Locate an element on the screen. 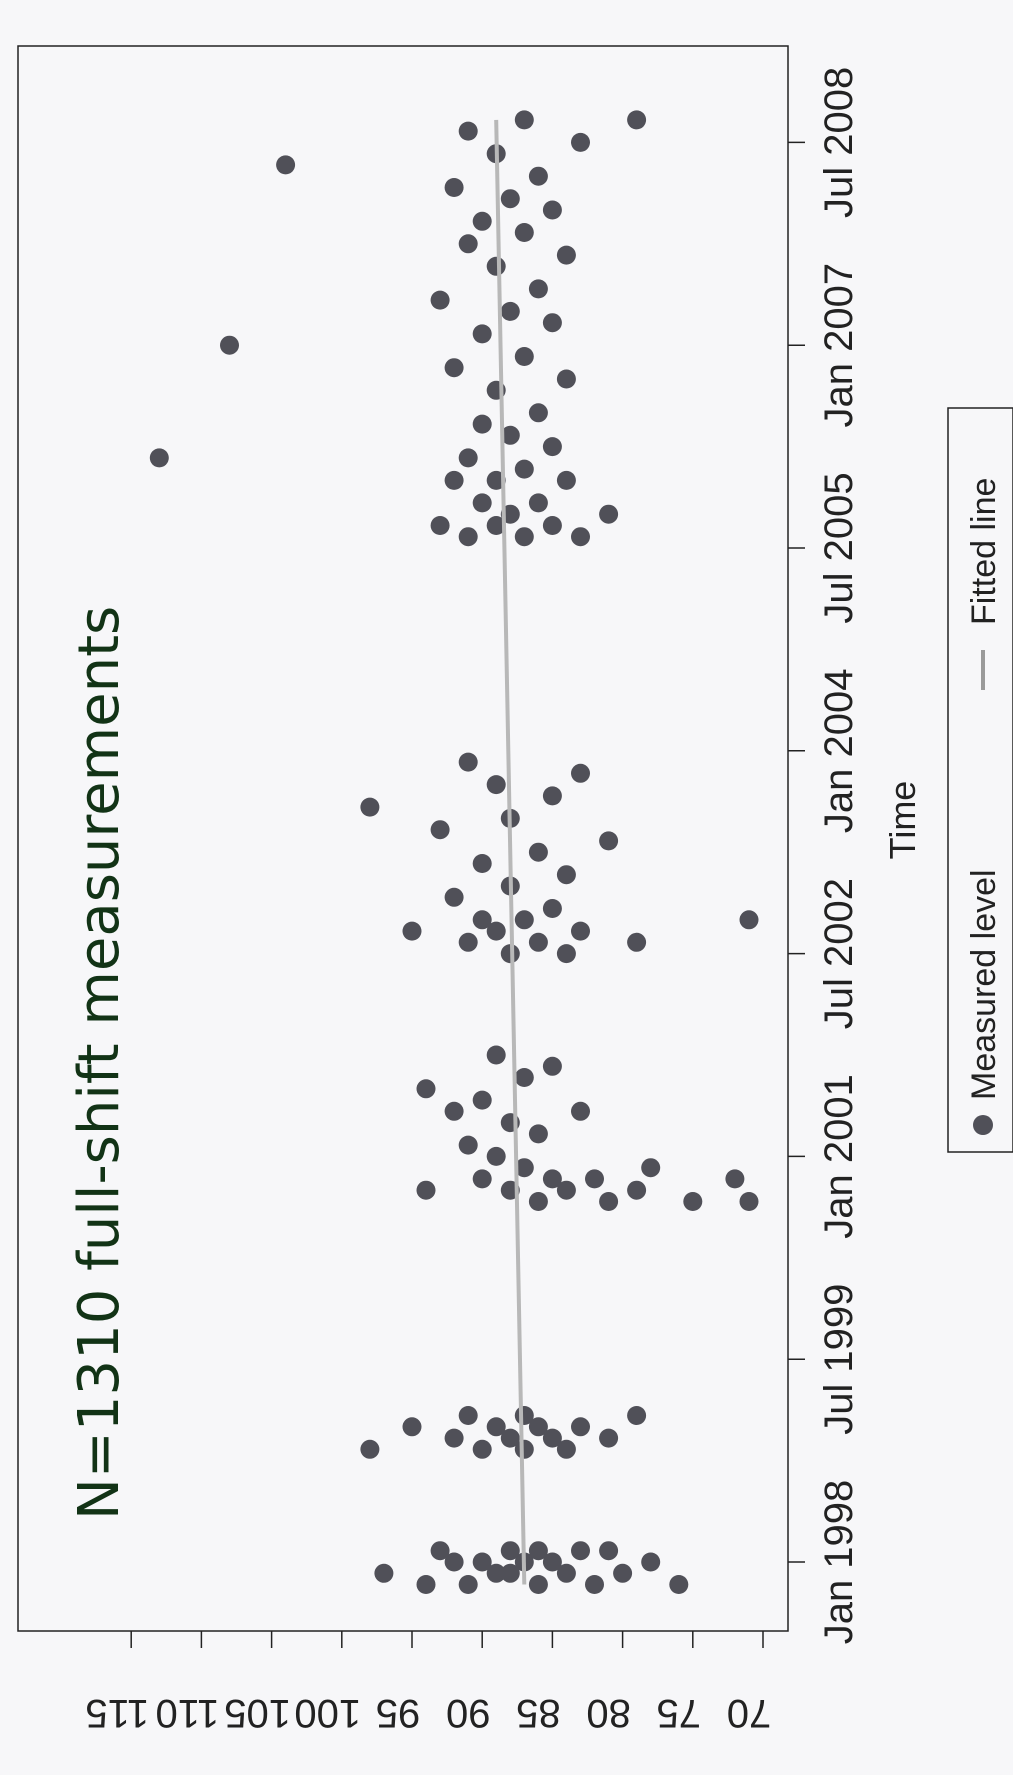  x-tick-label-5: Jul 2005 is located at coordinates (839, 547).